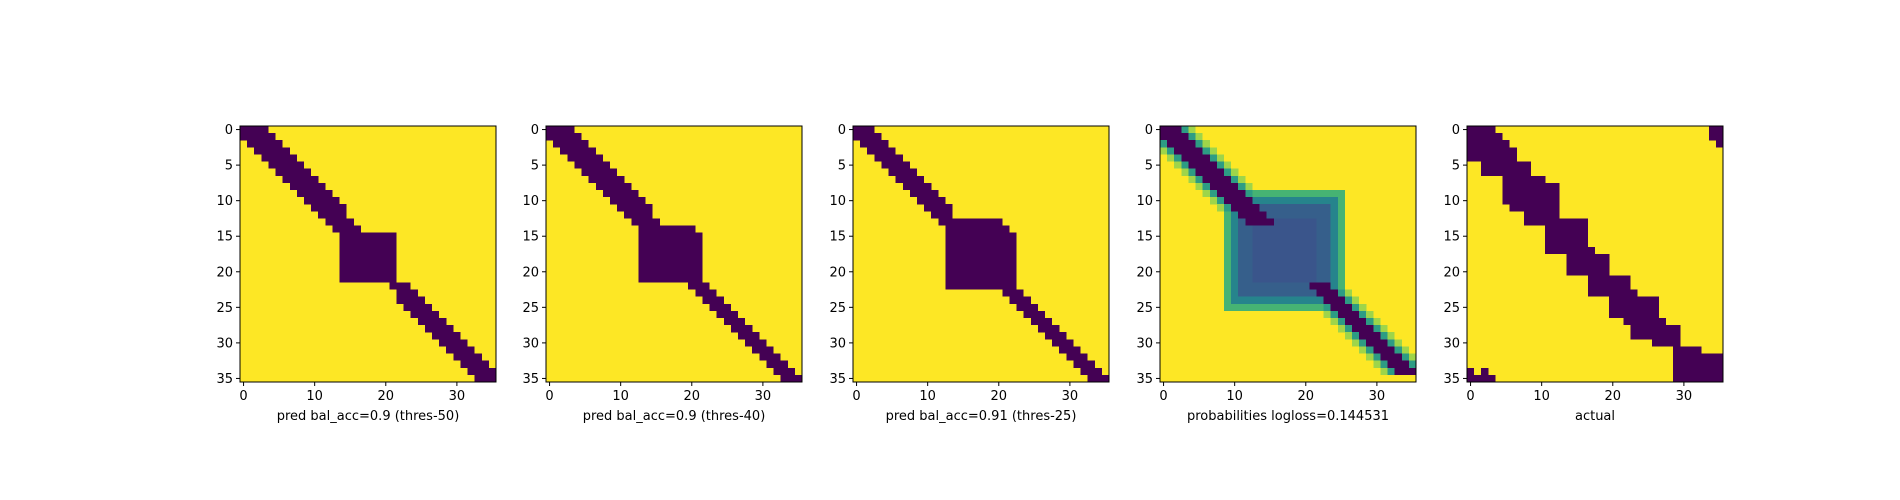 The width and height of the screenshot is (1900, 500). What do you see at coordinates (1684, 396) in the screenshot?
I see `x-tick-label: 30` at bounding box center [1684, 396].